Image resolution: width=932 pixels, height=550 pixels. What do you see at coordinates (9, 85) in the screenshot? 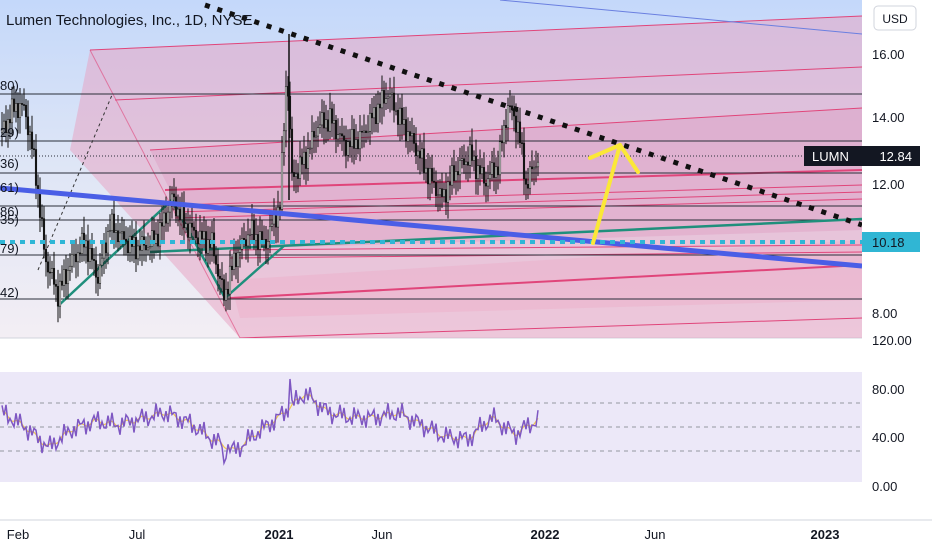
I see `fib-label: 80)` at bounding box center [9, 85].